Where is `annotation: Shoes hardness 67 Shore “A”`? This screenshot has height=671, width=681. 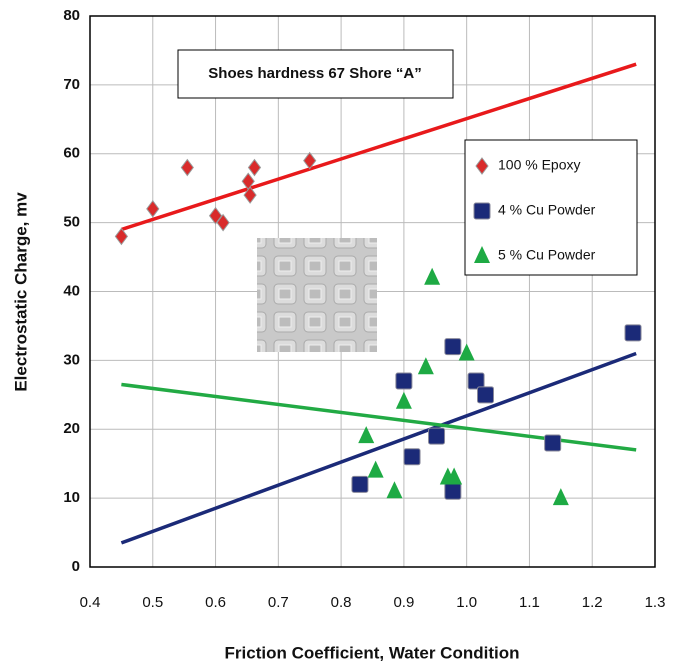
annotation: Shoes hardness 67 Shore “A” is located at coordinates (314, 73).